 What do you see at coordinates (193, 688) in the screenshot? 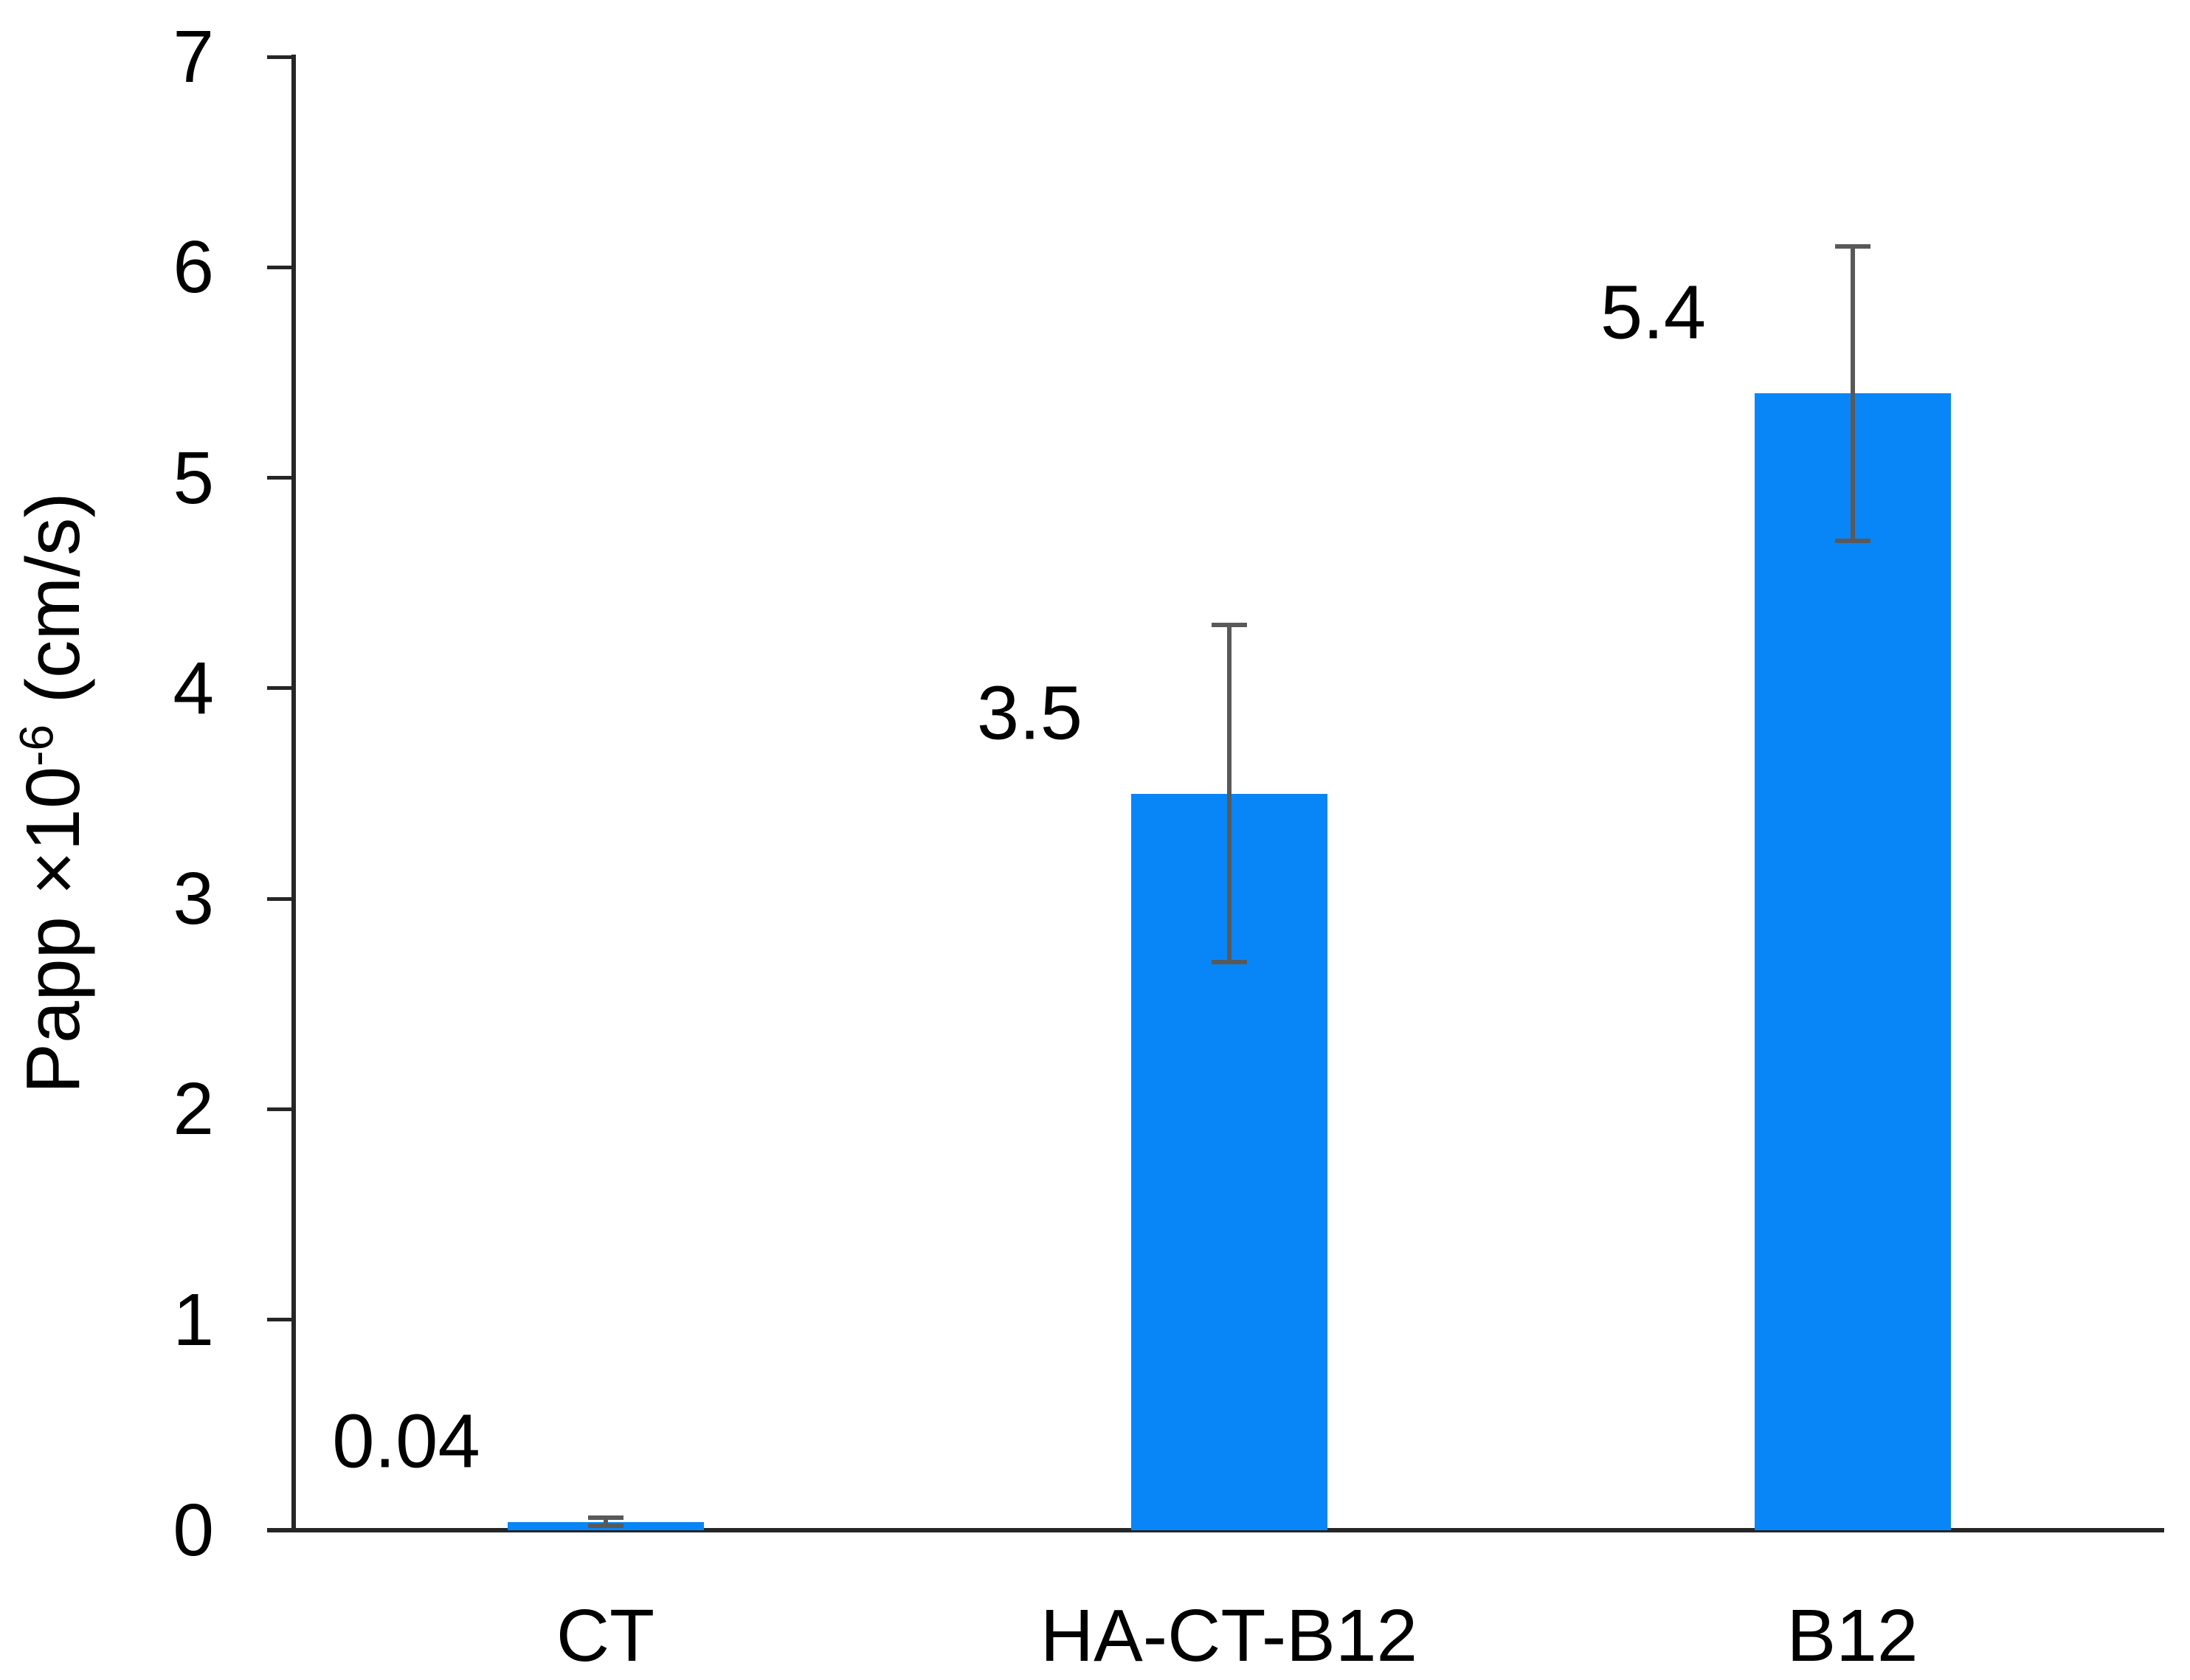
I see `y-tick-label-4: 4` at bounding box center [193, 688].